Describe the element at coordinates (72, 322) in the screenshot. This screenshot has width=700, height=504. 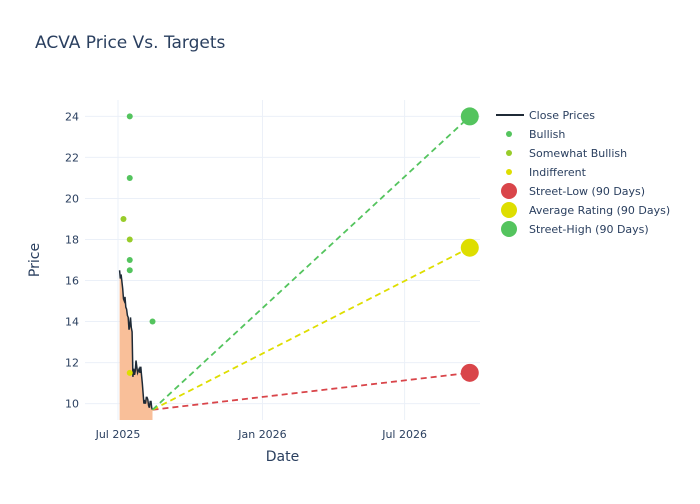
I see `y-tick-label: 14` at that location.